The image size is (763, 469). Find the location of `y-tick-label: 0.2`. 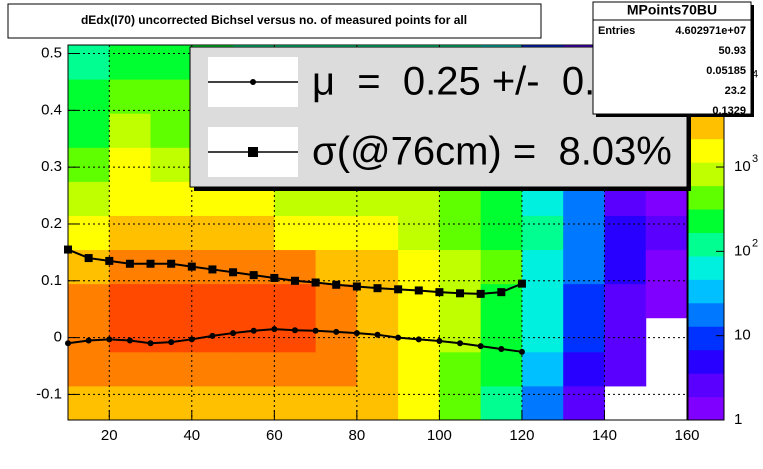

y-tick-label: 0.2 is located at coordinates (51, 223).